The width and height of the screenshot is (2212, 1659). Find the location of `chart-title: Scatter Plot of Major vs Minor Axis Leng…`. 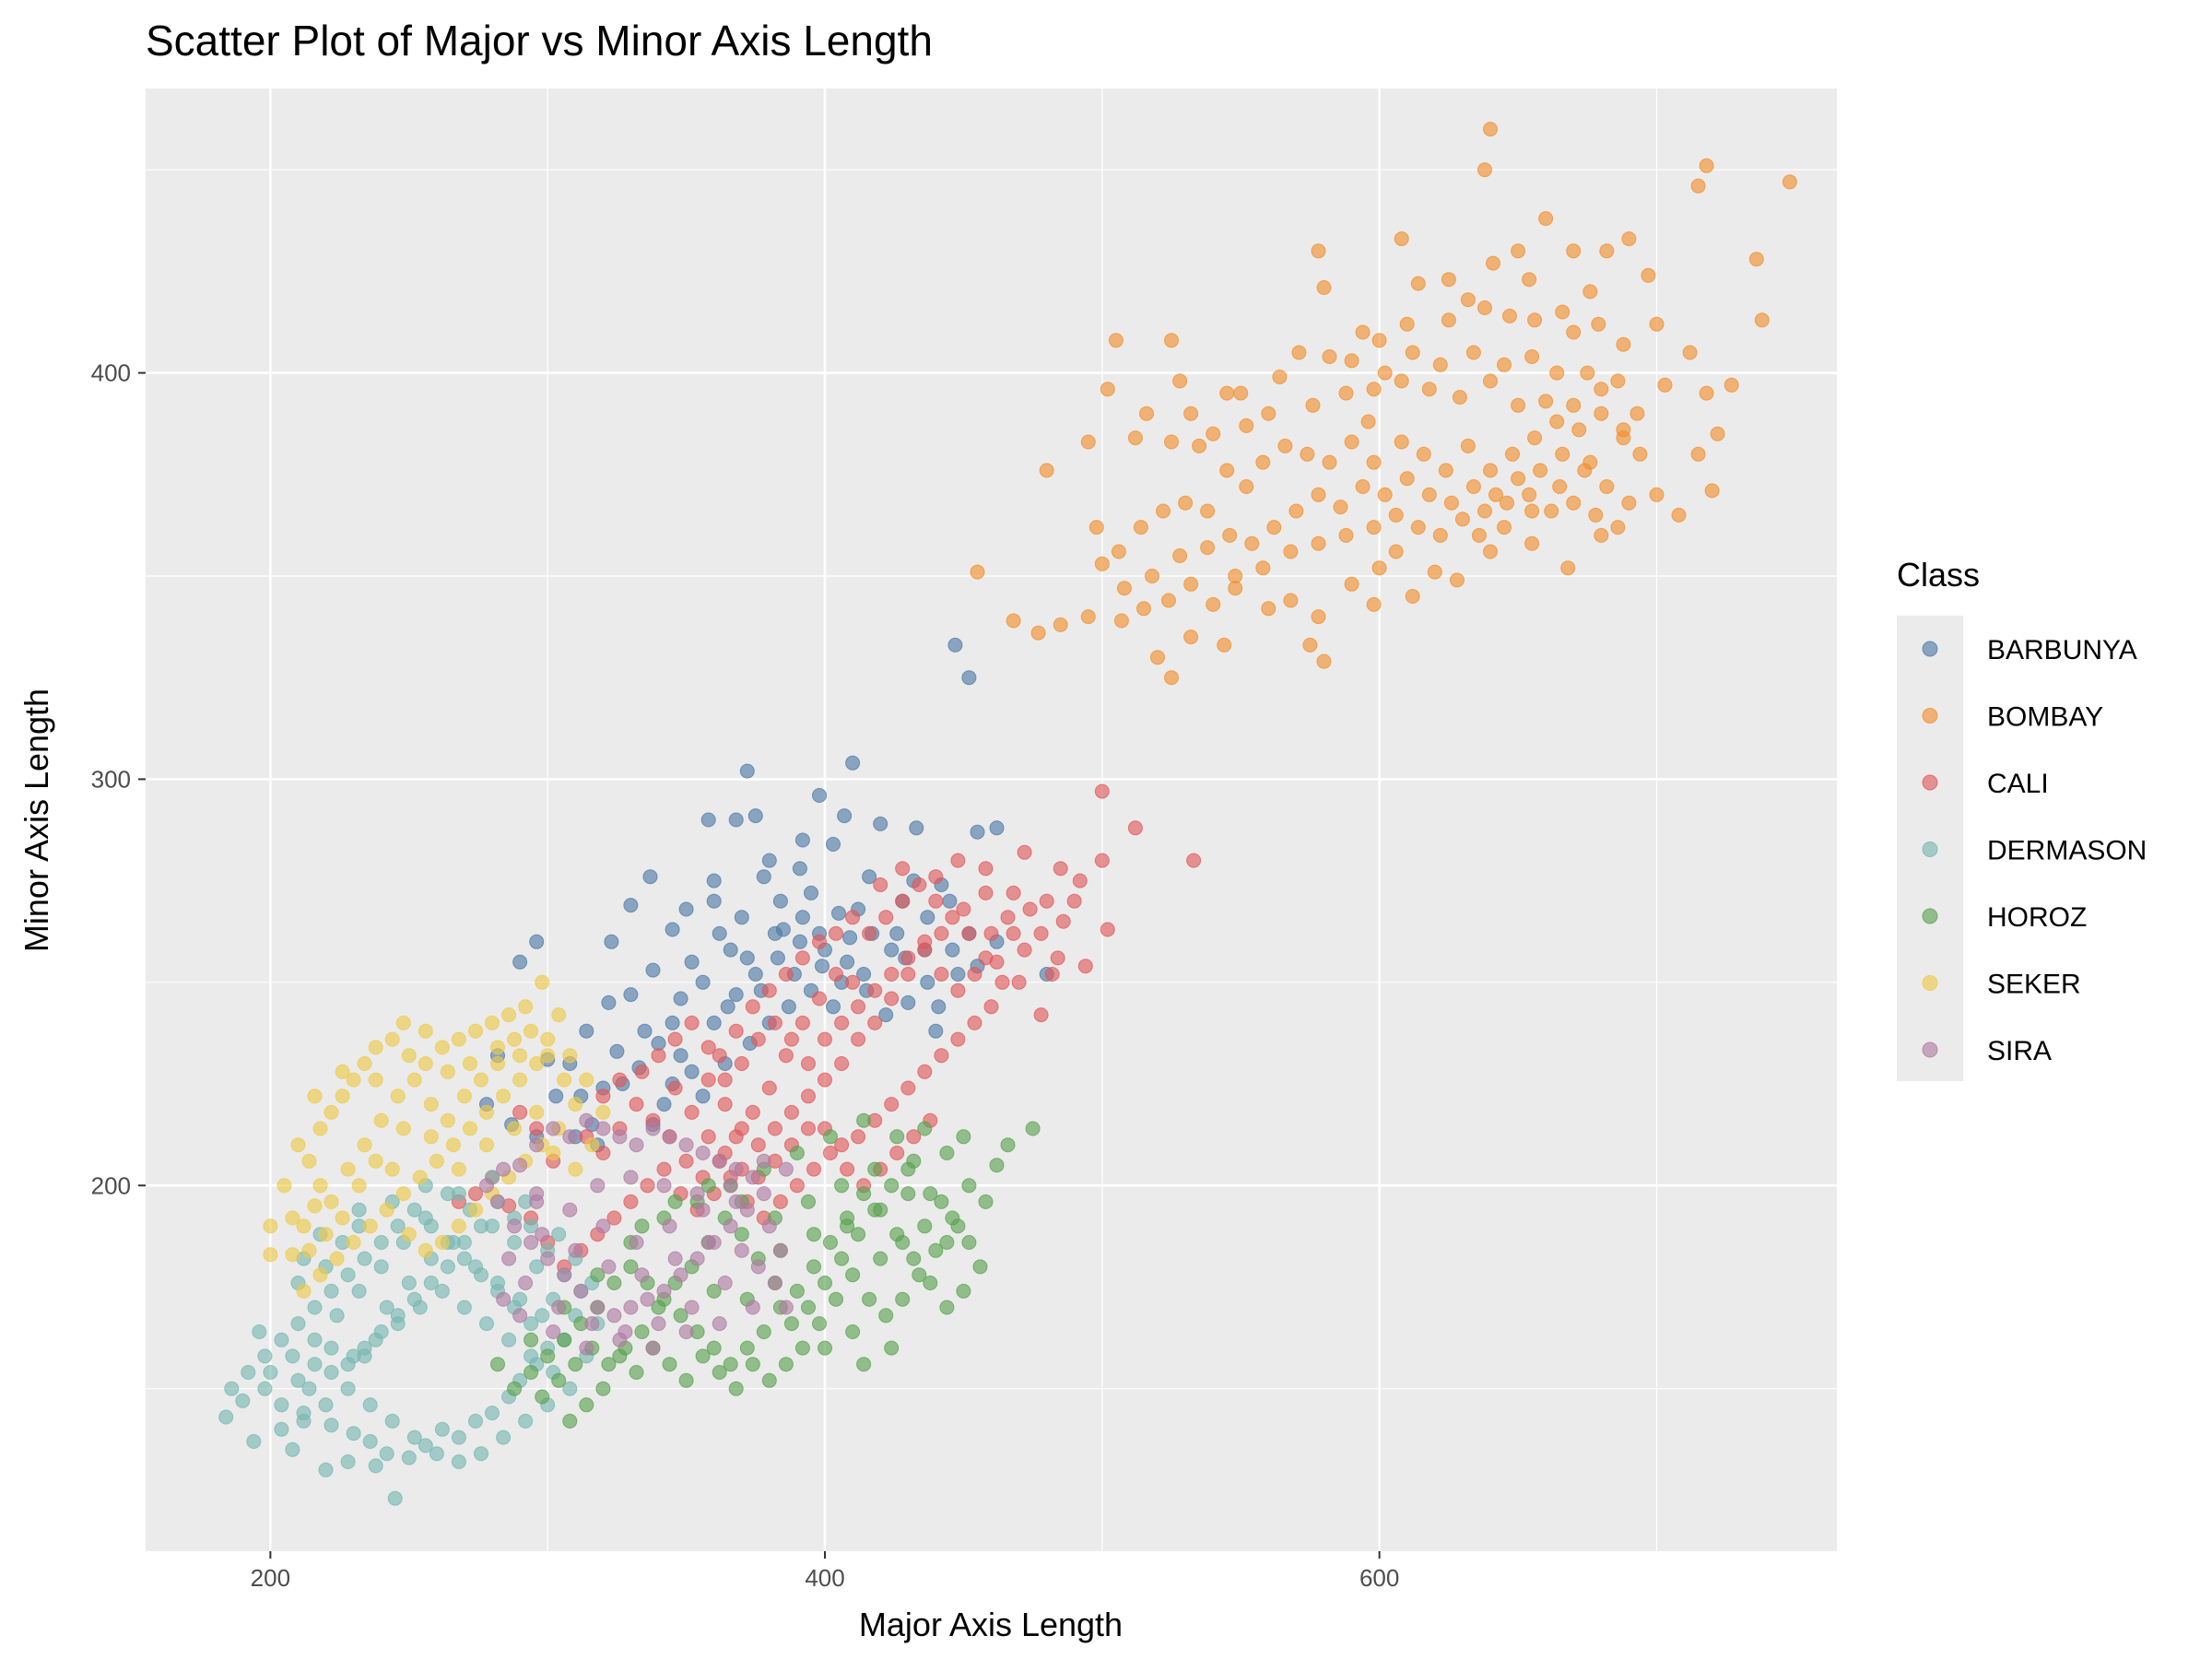

chart-title: Scatter Plot of Major vs Minor Axis Leng… is located at coordinates (539, 41).